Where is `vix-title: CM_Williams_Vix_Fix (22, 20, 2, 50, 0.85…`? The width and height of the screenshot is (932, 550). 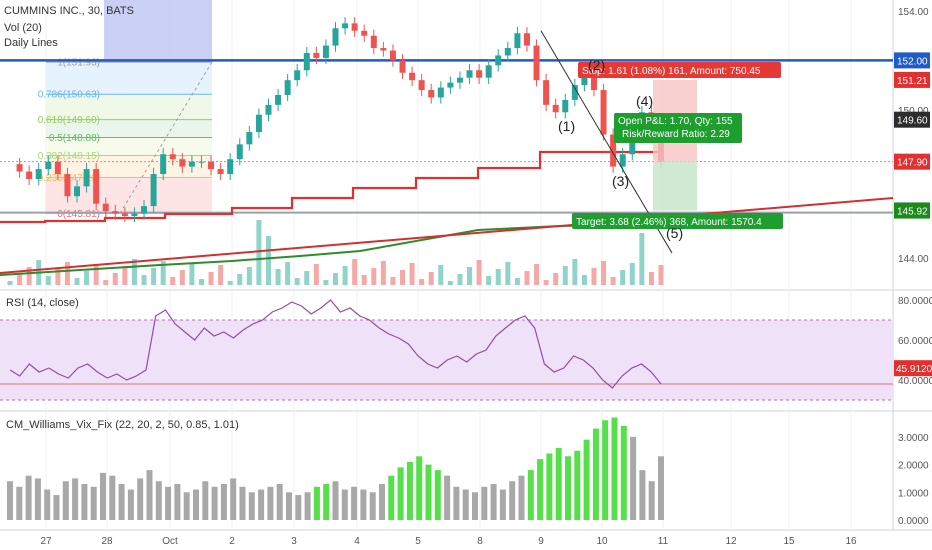 vix-title: CM_Williams_Vix_Fix (22, 20, 2, 50, 0.85… is located at coordinates (122, 425).